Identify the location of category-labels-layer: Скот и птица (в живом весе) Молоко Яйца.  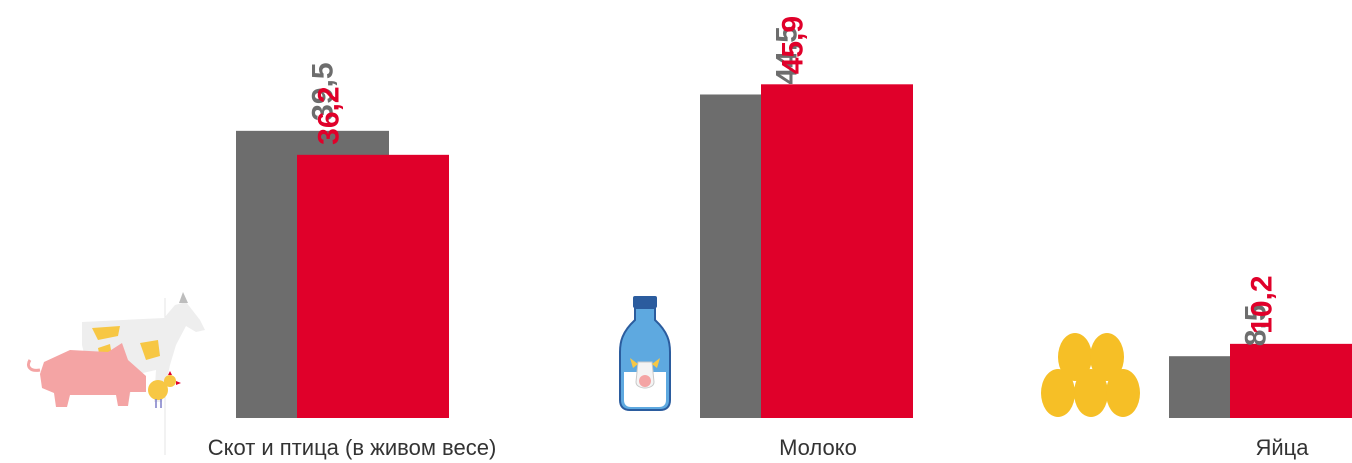
(759, 447).